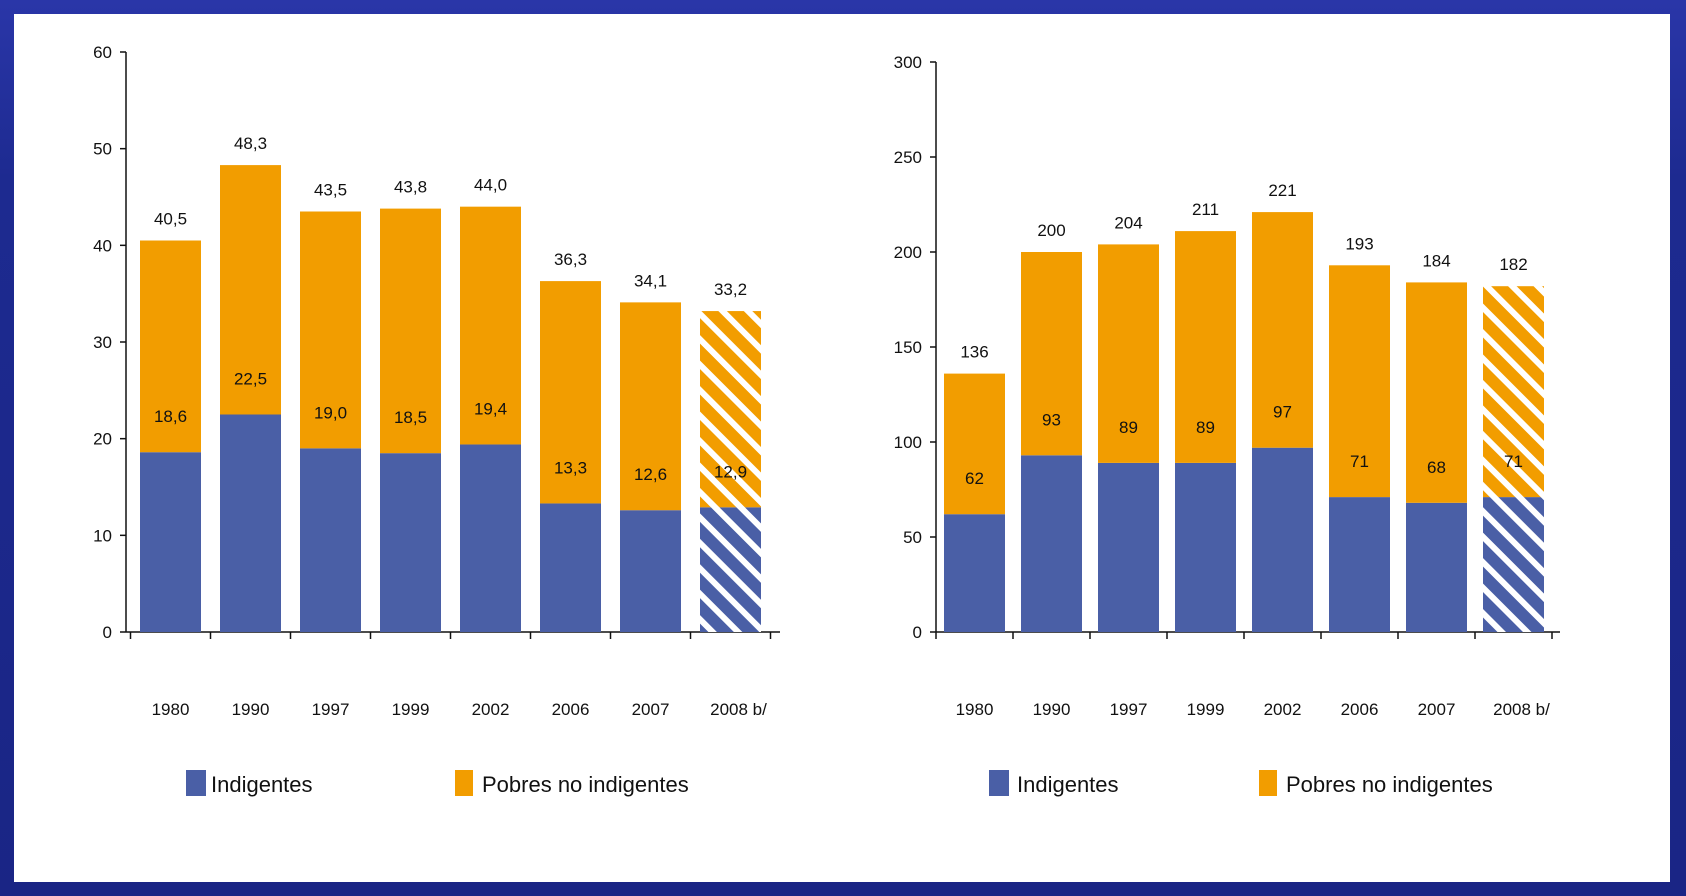  Describe the element at coordinates (170, 416) in the screenshot. I see `inner-label: 18,6` at that location.